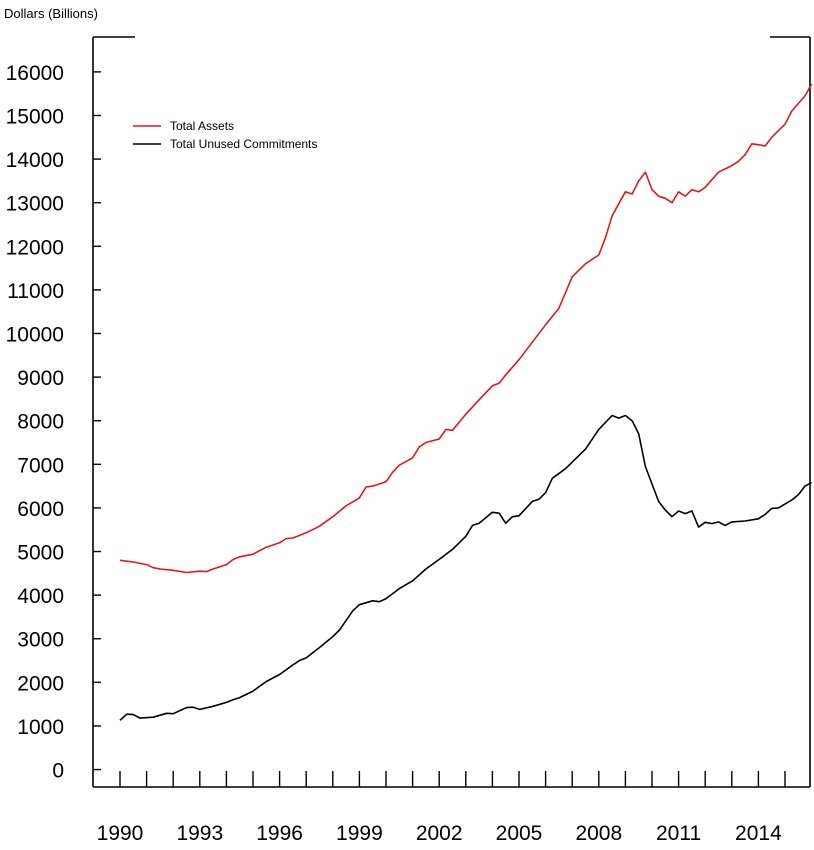 This screenshot has width=814, height=850. Describe the element at coordinates (35, 160) in the screenshot. I see `y-tick-label: 14000` at that location.